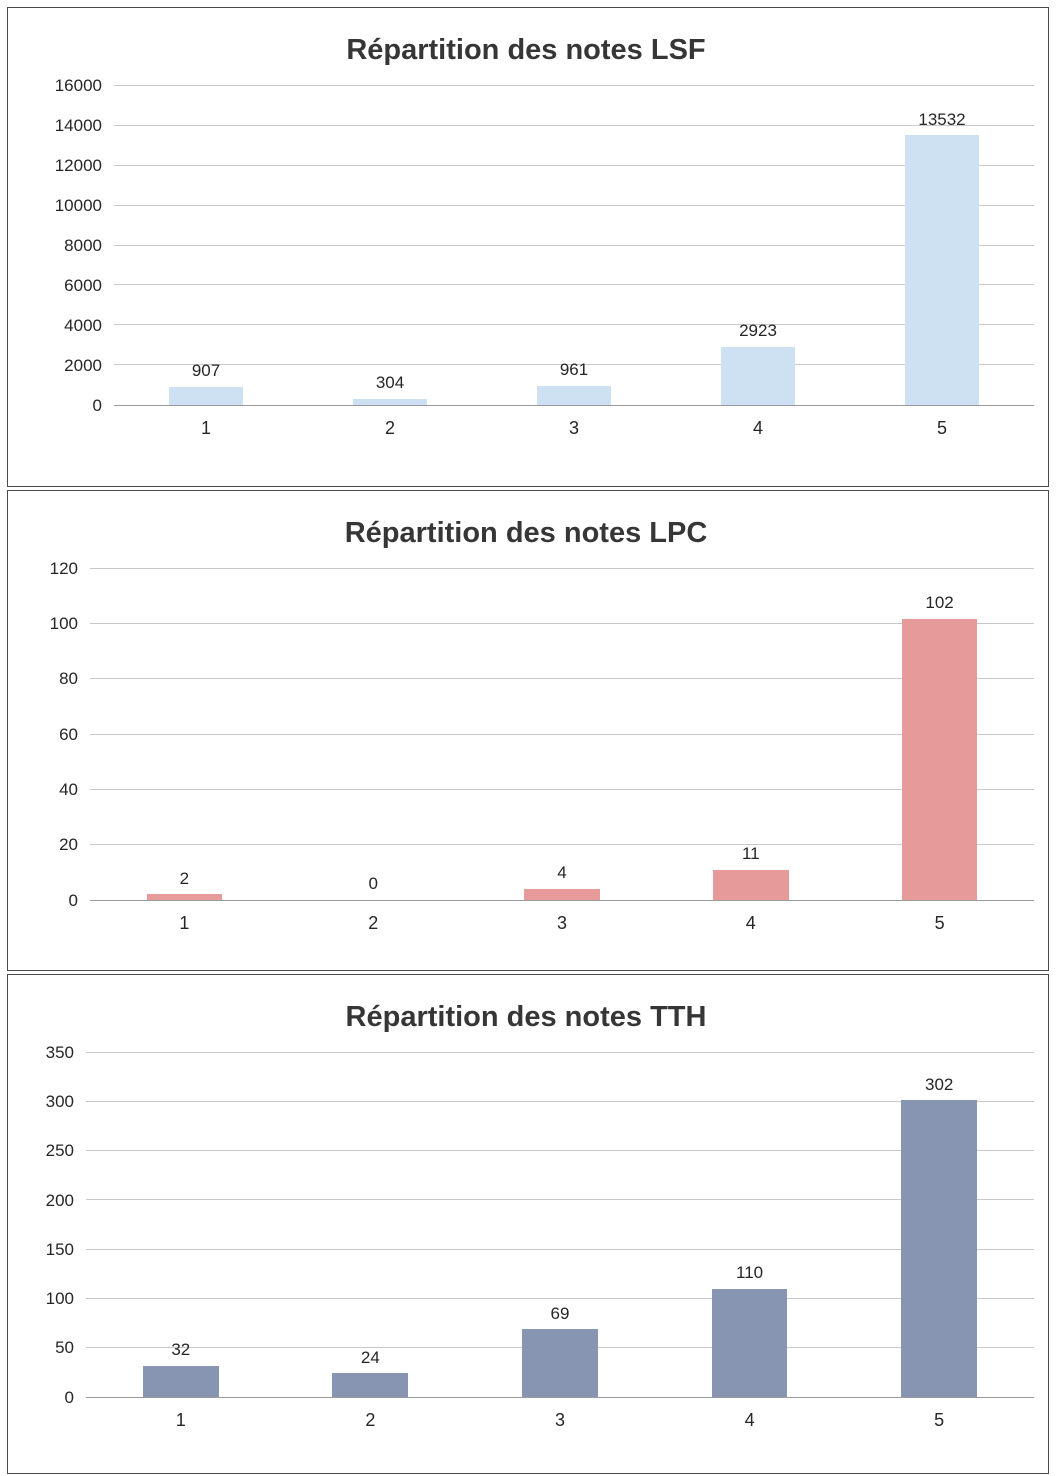 The height and width of the screenshot is (1476, 1056). I want to click on bar-slot: 302, so click(939, 1225).